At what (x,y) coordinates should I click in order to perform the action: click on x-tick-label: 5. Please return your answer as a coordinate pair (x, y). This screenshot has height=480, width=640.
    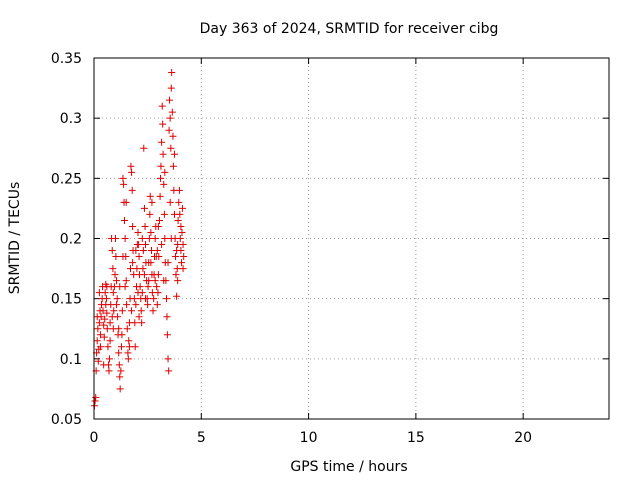
    Looking at the image, I should click on (201, 438).